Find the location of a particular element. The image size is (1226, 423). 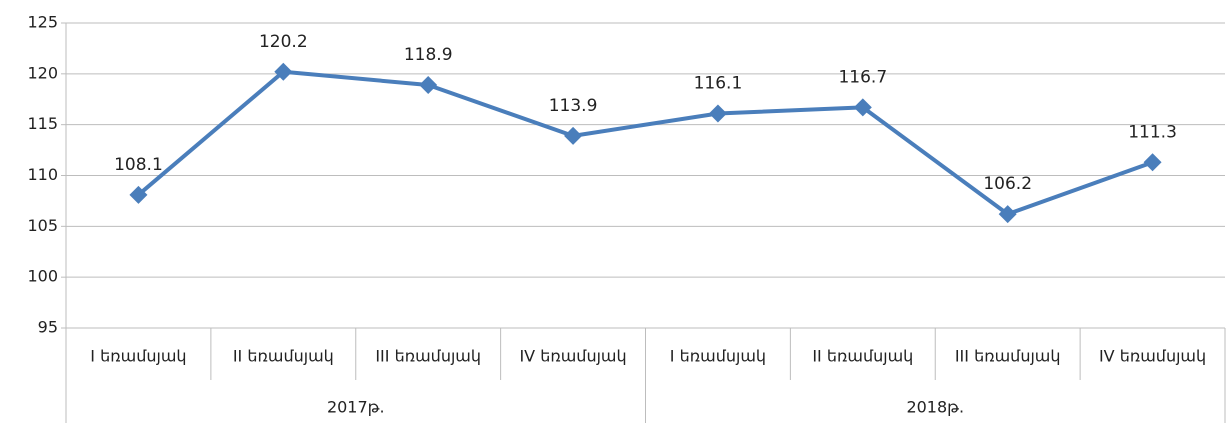

y-tick-label: 110 is located at coordinates (42, 174).